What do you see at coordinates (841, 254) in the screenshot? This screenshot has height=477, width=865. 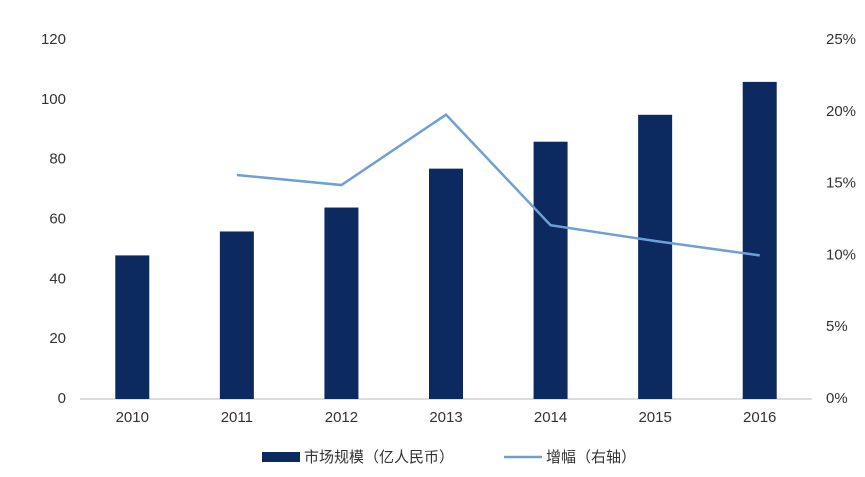 I see `y2-tick-label: 10%` at bounding box center [841, 254].